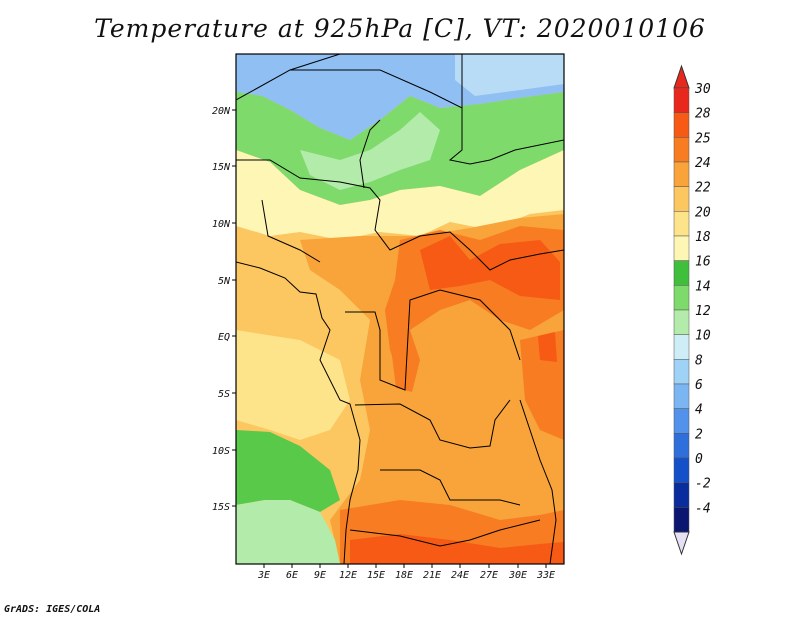  What do you see at coordinates (293, 385) in the screenshot?
I see `field-atlantic` at bounding box center [293, 385].